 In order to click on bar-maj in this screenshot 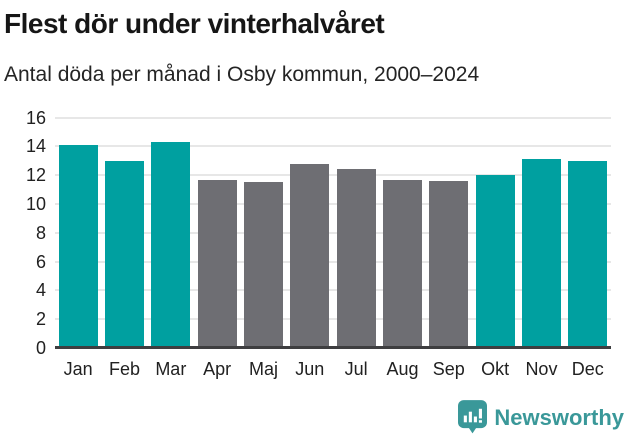, I will do `click(263, 265)`.